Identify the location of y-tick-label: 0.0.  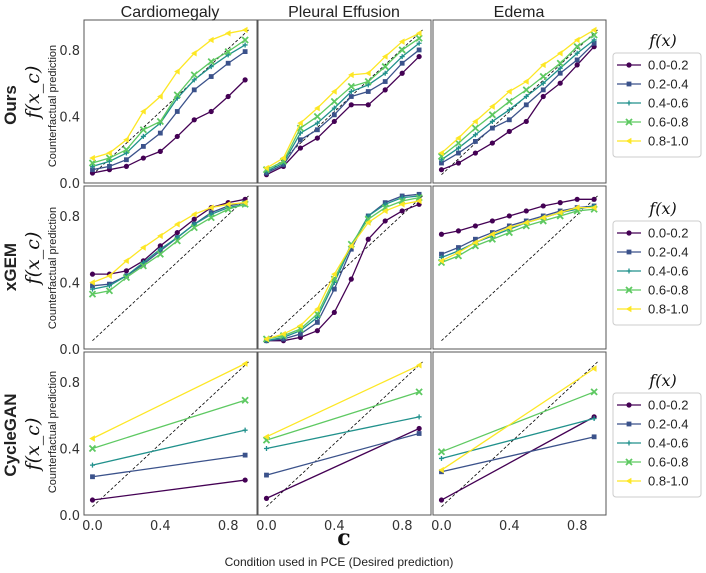
(69, 350).